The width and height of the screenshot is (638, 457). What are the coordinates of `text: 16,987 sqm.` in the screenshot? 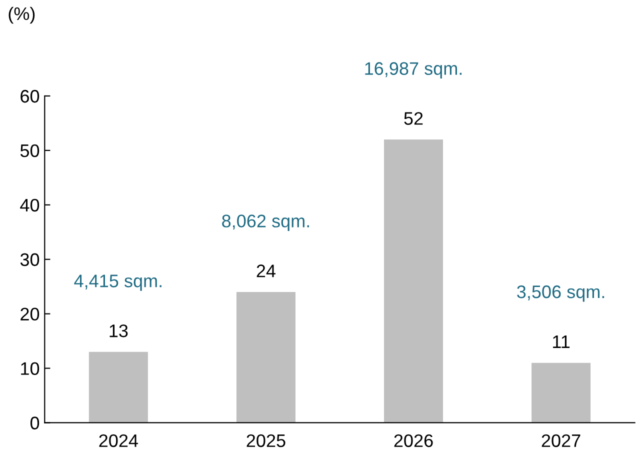 It's located at (413, 70).